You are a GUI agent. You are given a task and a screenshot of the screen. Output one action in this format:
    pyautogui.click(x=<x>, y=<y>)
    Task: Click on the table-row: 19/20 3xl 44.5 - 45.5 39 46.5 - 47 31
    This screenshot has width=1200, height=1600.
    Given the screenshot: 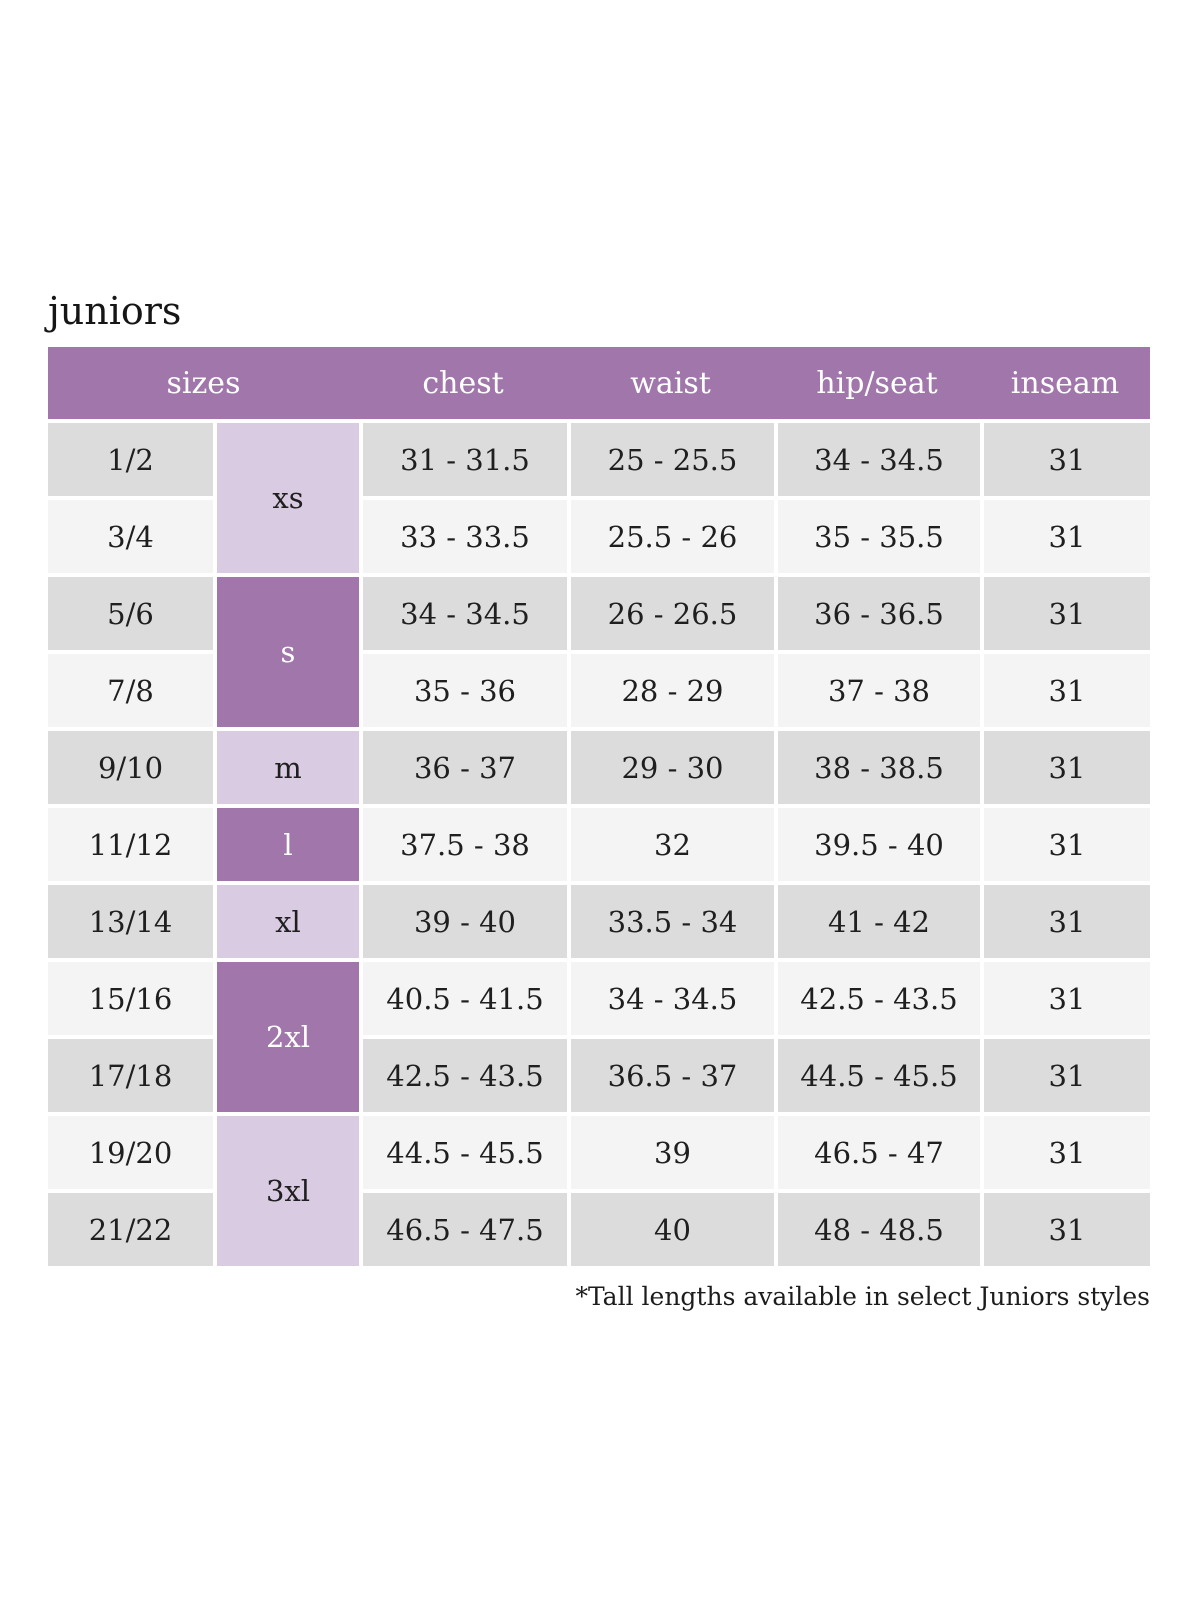 What is the action you would take?
    pyautogui.click(x=599, y=1191)
    